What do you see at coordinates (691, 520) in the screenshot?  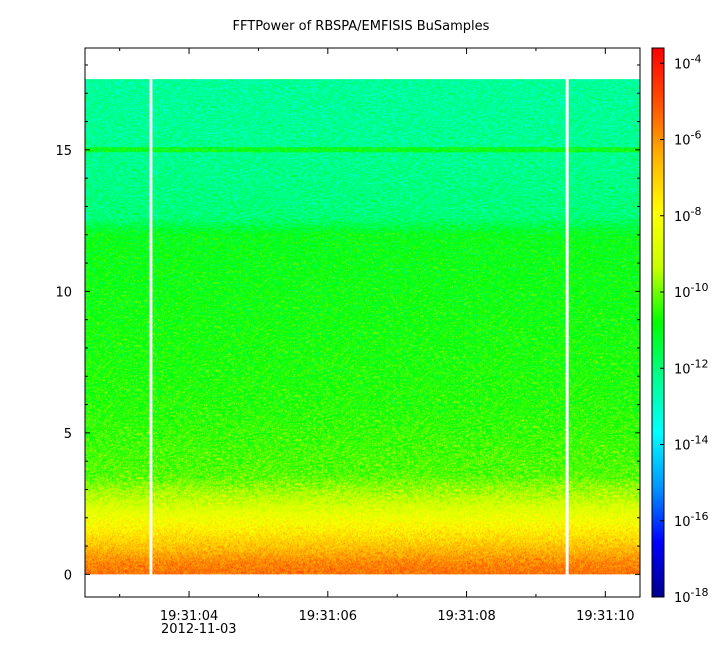 I see `colorbar-tick-label: 10⁻¹⁶` at bounding box center [691, 520].